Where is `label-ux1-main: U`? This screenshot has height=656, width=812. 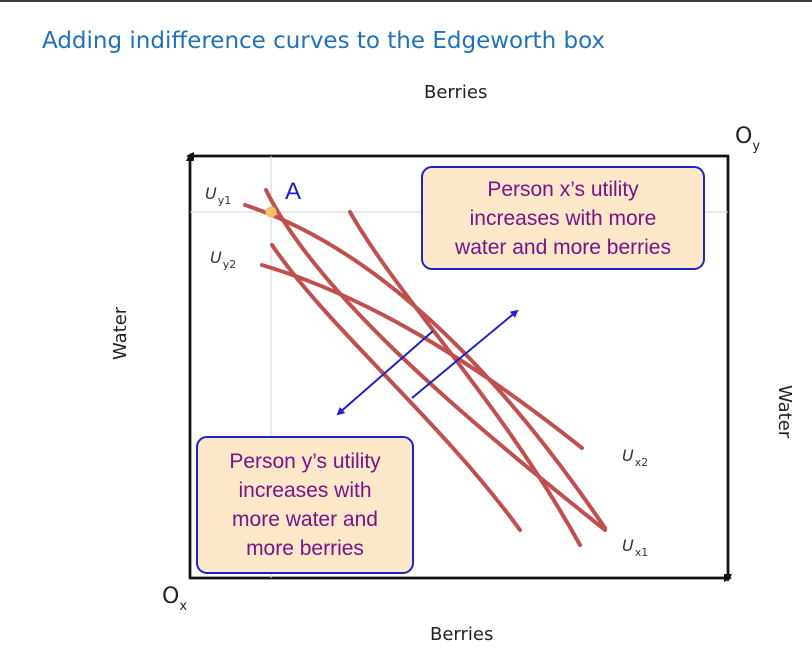
label-ux1-main: U is located at coordinates (628, 545).